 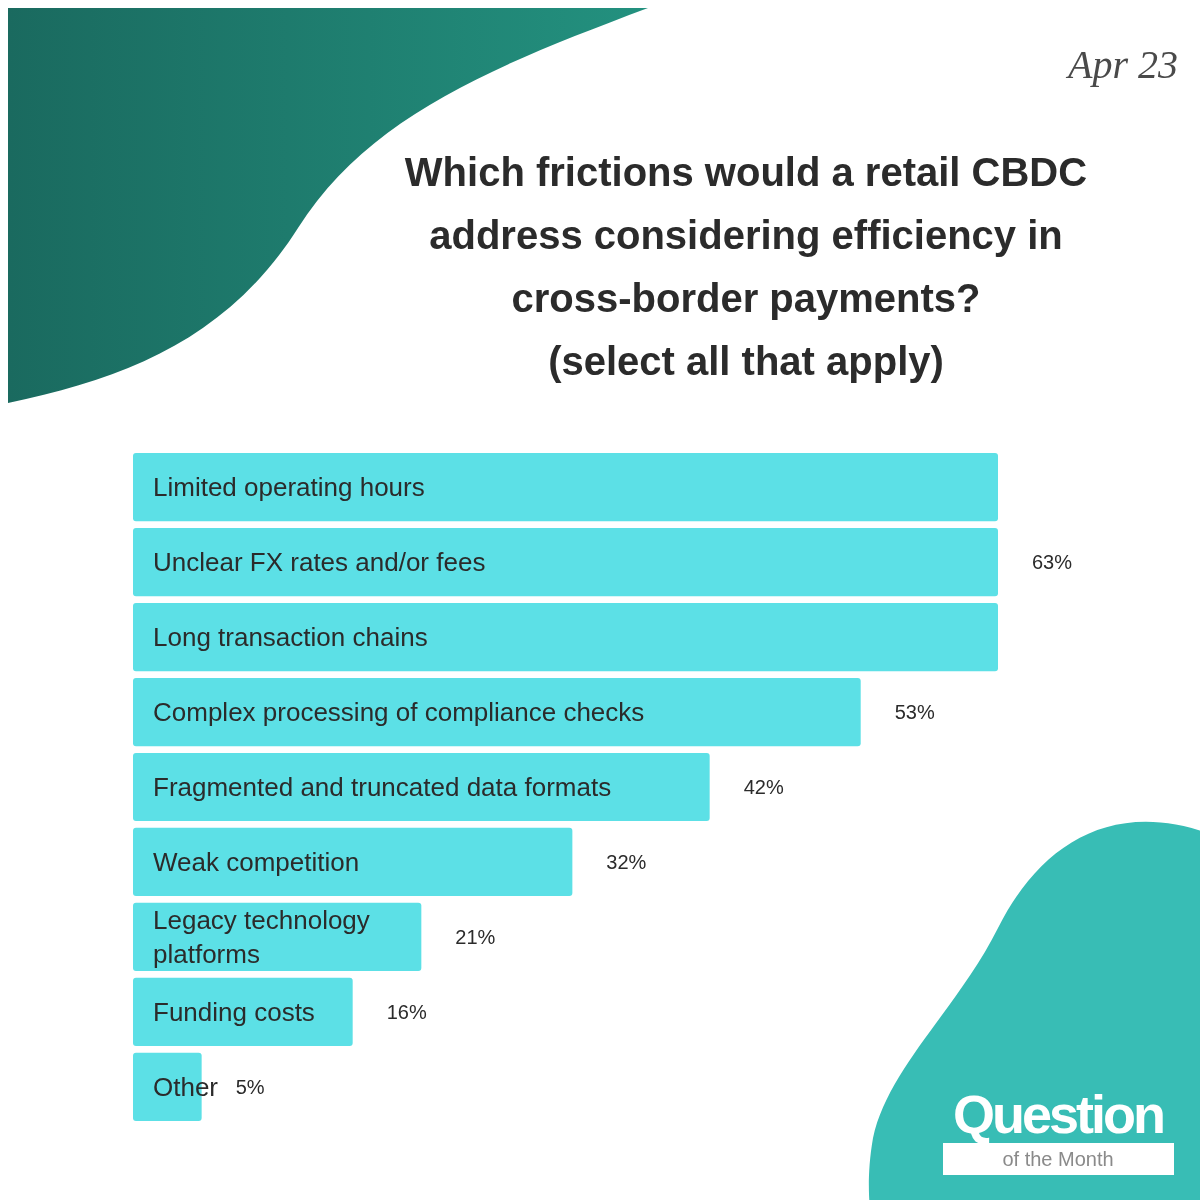 I want to click on chart-title: Which frictions would a retail CBDC address considering efficiency in cross-border payments?, so click(x=746, y=235).